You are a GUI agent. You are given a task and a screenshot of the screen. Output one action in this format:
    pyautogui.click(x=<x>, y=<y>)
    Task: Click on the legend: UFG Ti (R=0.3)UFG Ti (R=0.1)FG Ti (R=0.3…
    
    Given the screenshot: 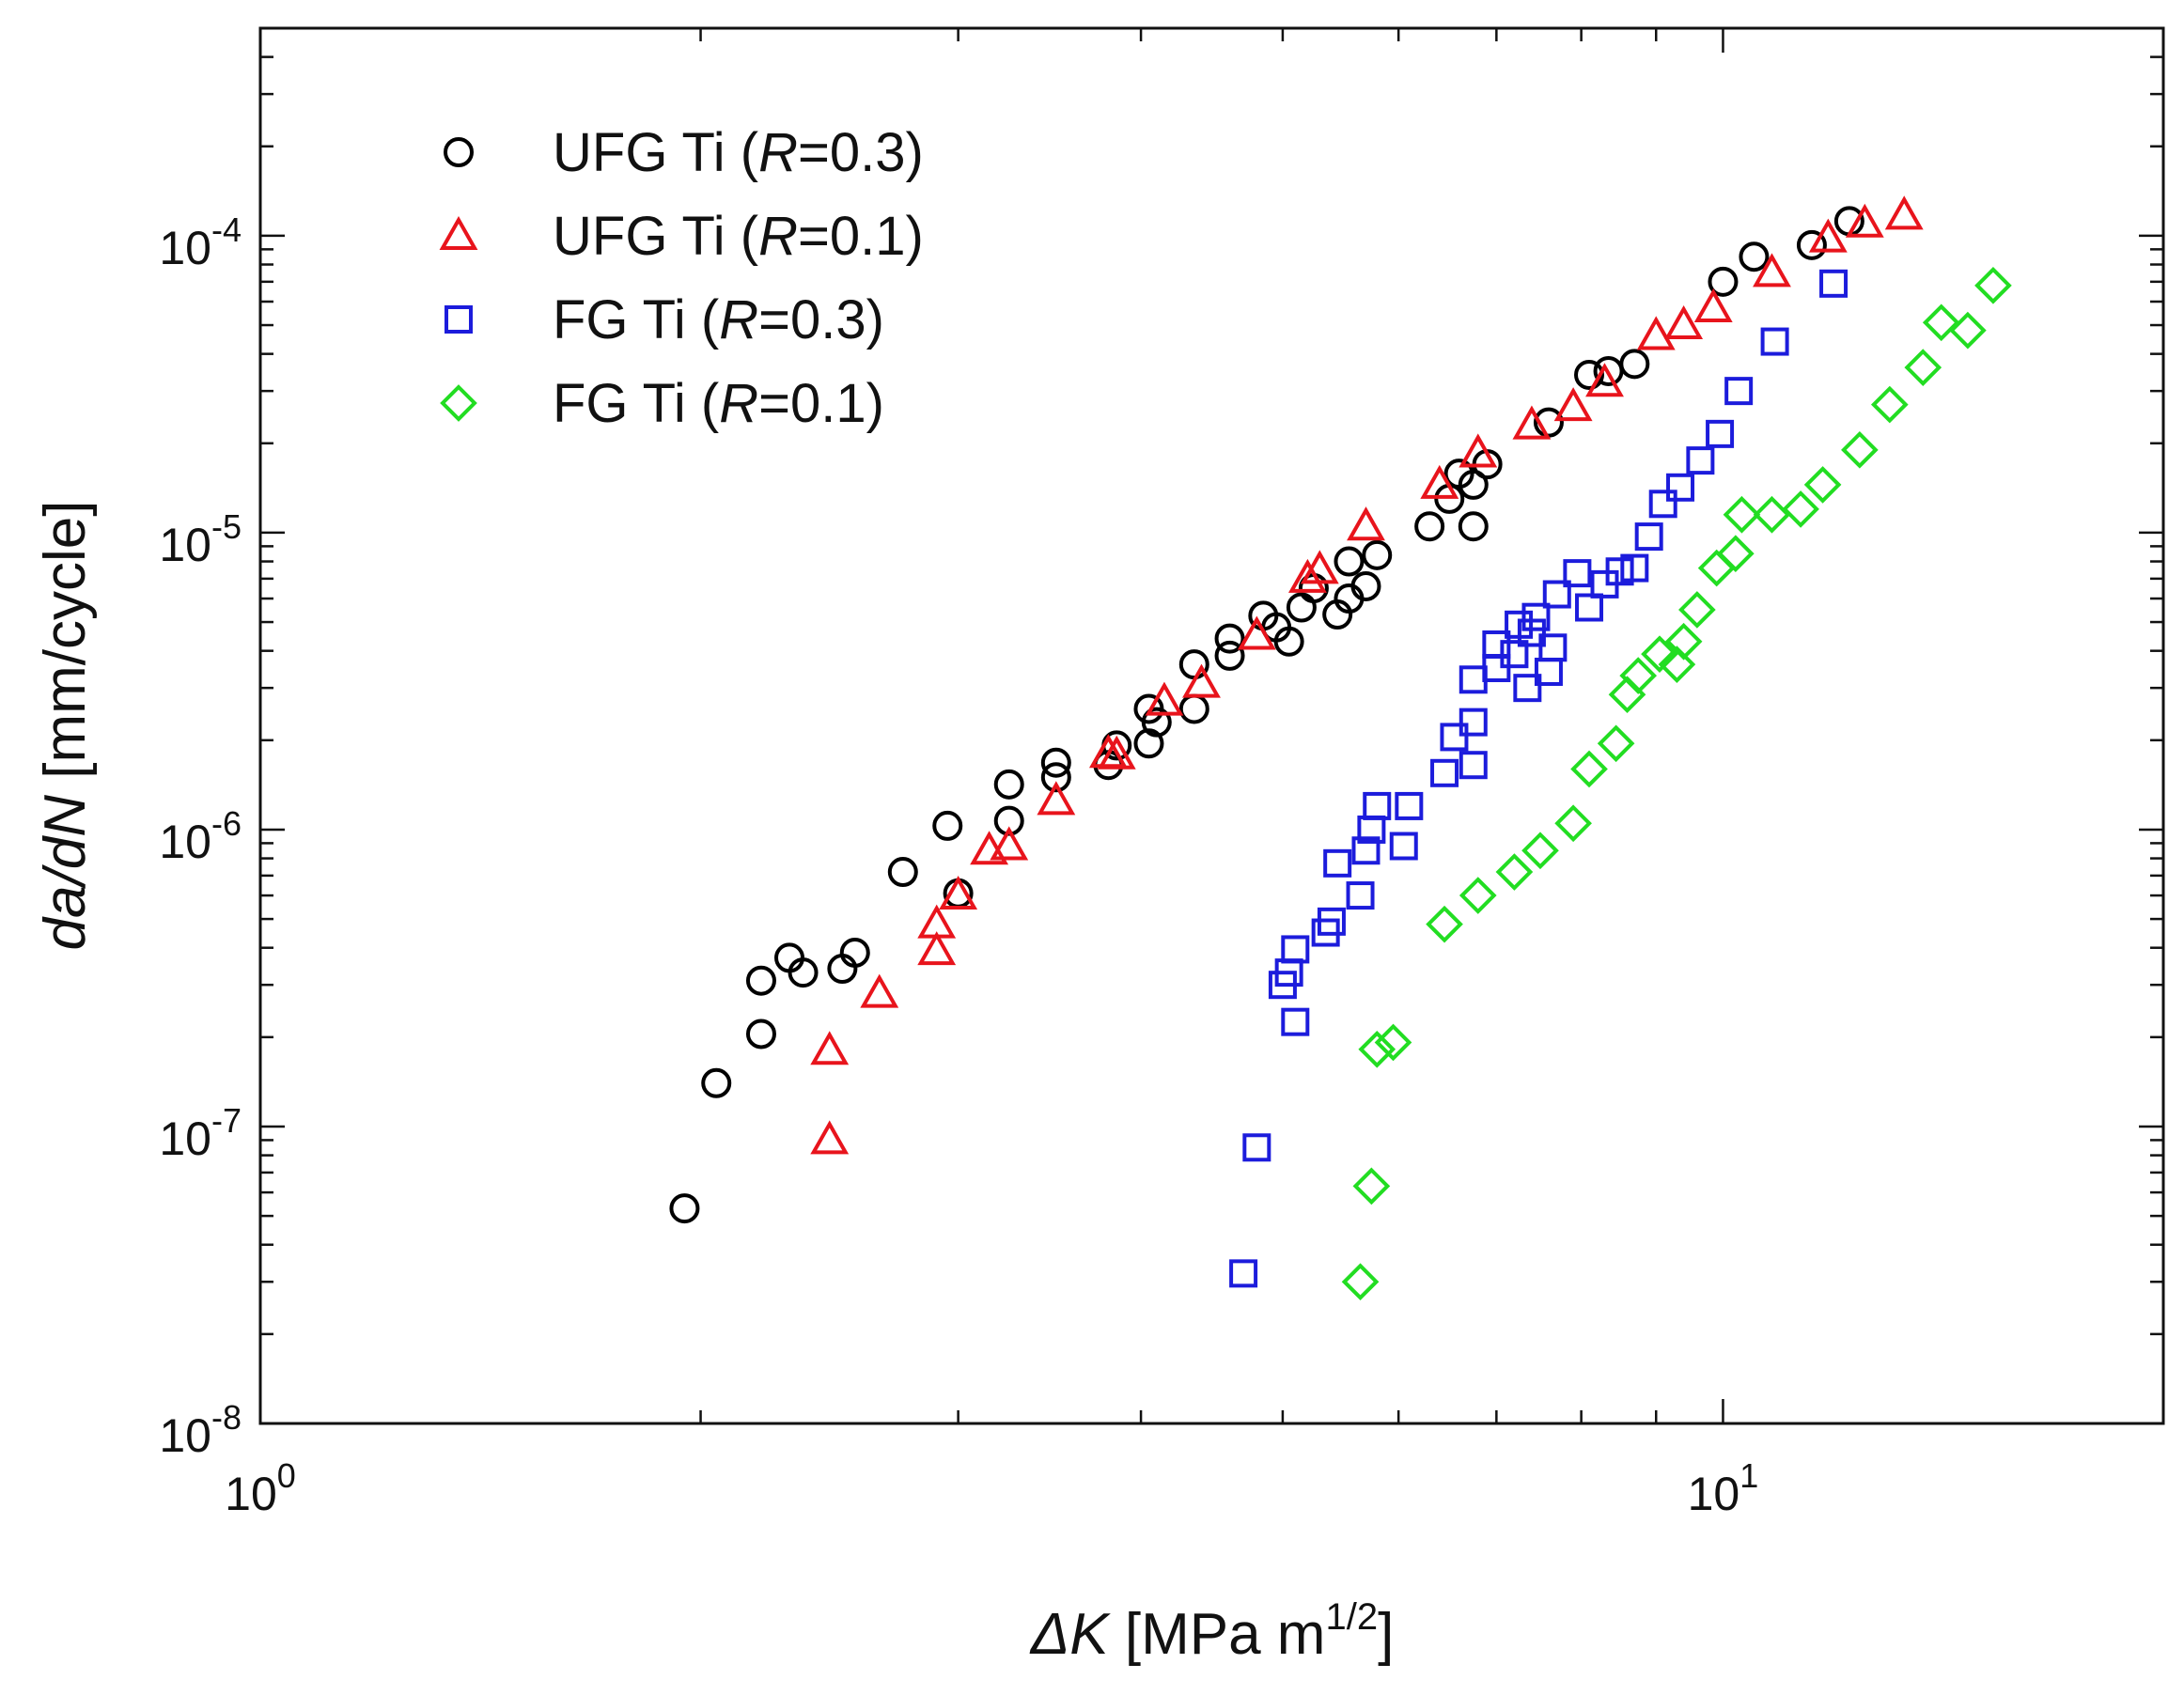 What is the action you would take?
    pyautogui.click(x=681, y=278)
    